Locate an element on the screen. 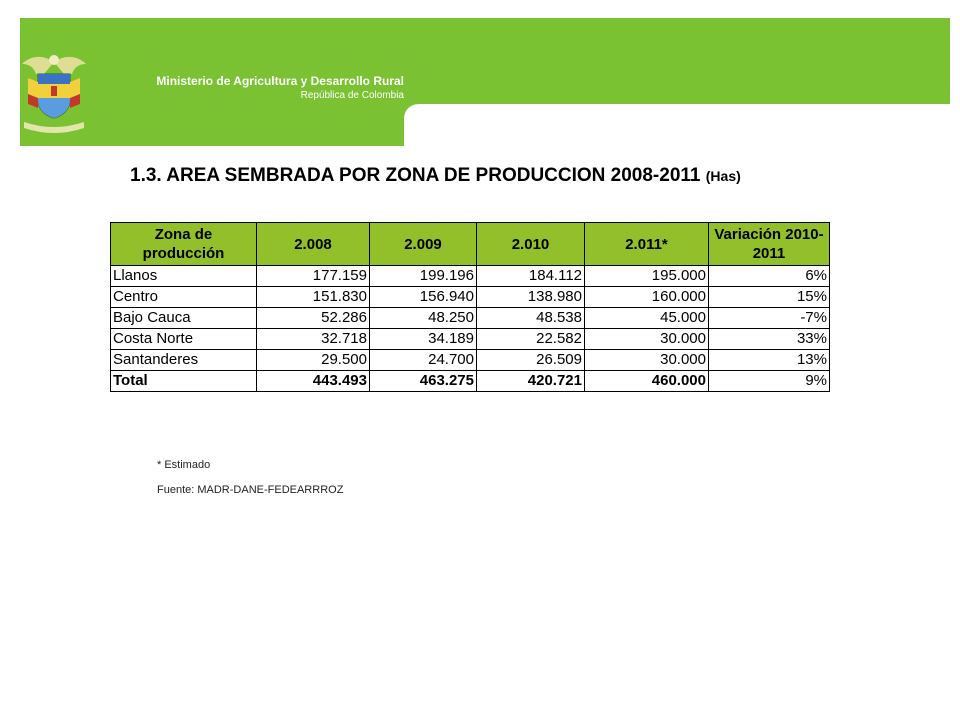 The height and width of the screenshot is (720, 960). variation-cell: 15% is located at coordinates (769, 297).